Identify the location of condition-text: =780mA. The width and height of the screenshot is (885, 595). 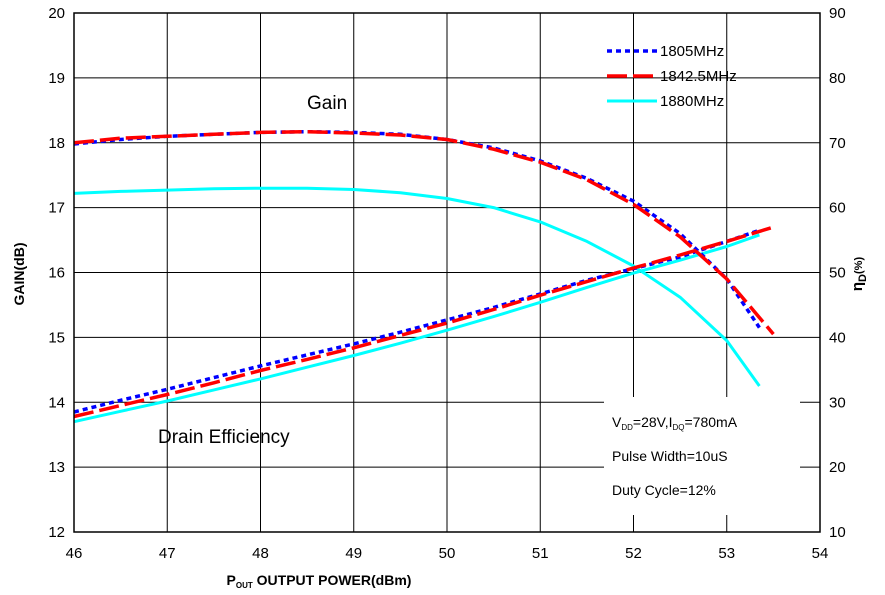
(711, 422).